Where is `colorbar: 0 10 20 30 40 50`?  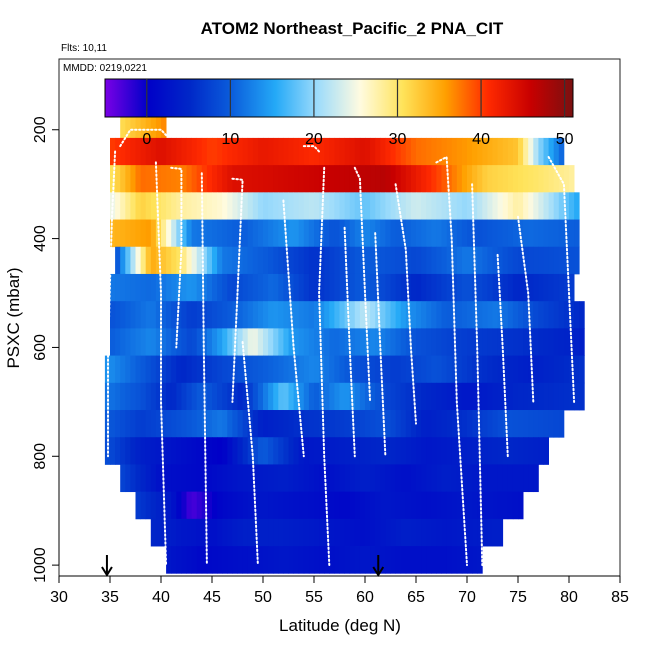
colorbar: 0 10 20 30 40 50 is located at coordinates (339, 113).